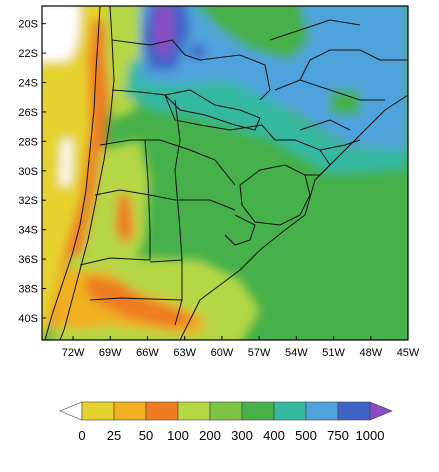 This screenshot has width=439, height=472. I want to click on field-north-green-intrusion, so click(253, 33).